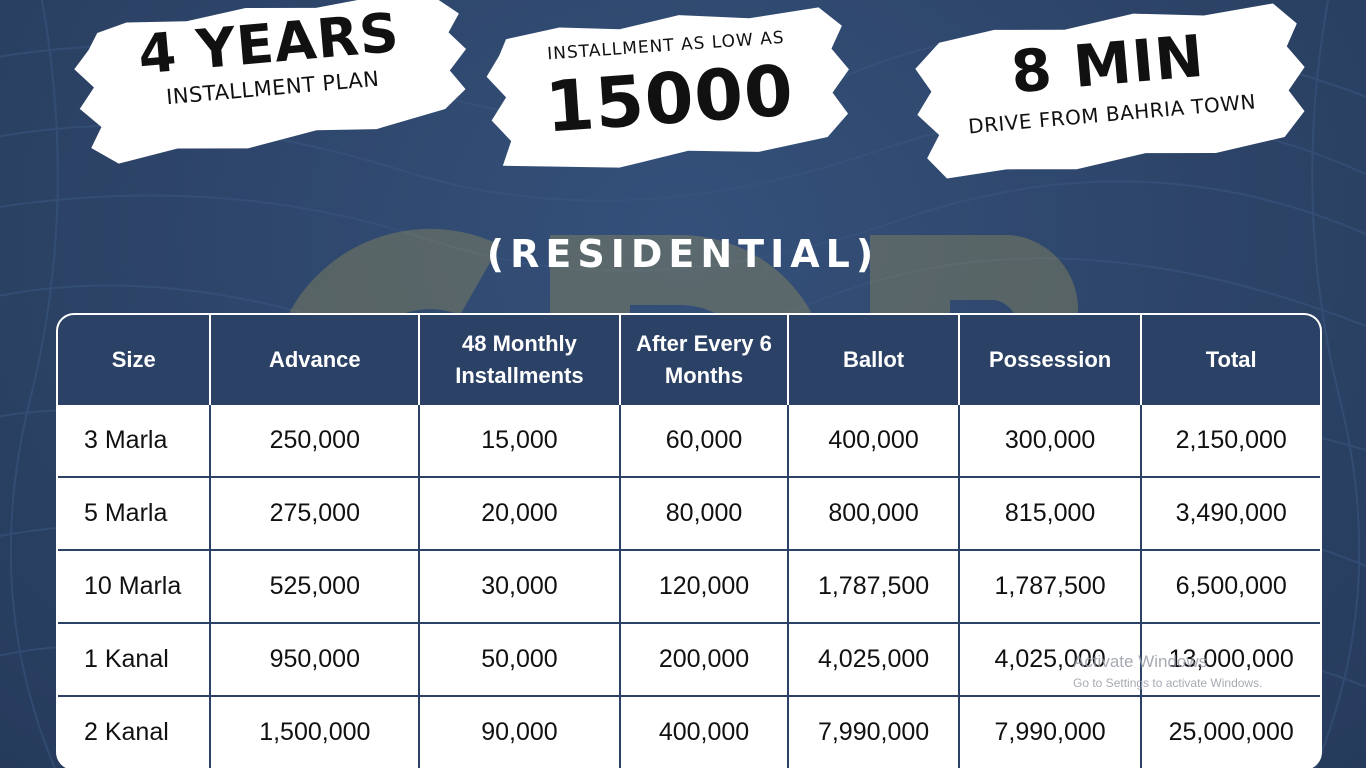  Describe the element at coordinates (520, 360) in the screenshot. I see `column-header: 48 Monthly Installments` at that location.